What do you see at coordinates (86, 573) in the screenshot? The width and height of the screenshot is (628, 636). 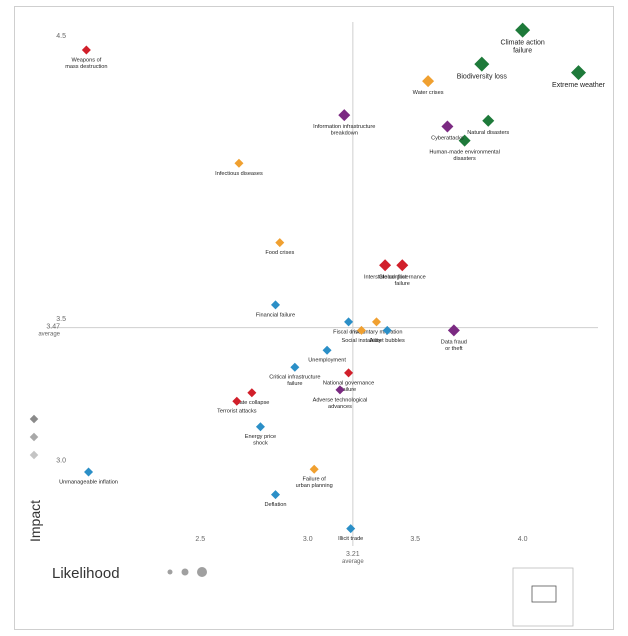 I see `x-axis-title: Likelihood` at bounding box center [86, 573].